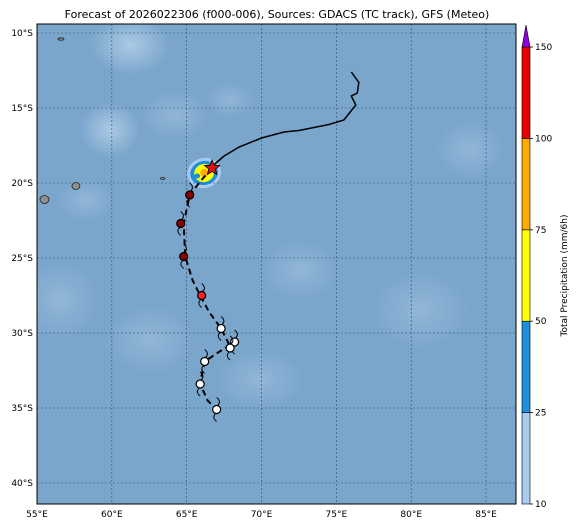 This screenshot has height=528, width=580. Describe the element at coordinates (486, 515) in the screenshot. I see `lon-tick-label: 85°E` at that location.